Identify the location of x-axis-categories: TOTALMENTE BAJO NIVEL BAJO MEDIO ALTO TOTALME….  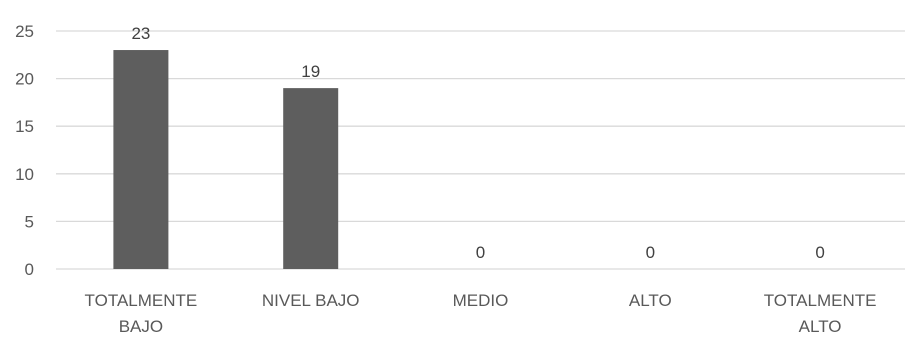
(481, 313).